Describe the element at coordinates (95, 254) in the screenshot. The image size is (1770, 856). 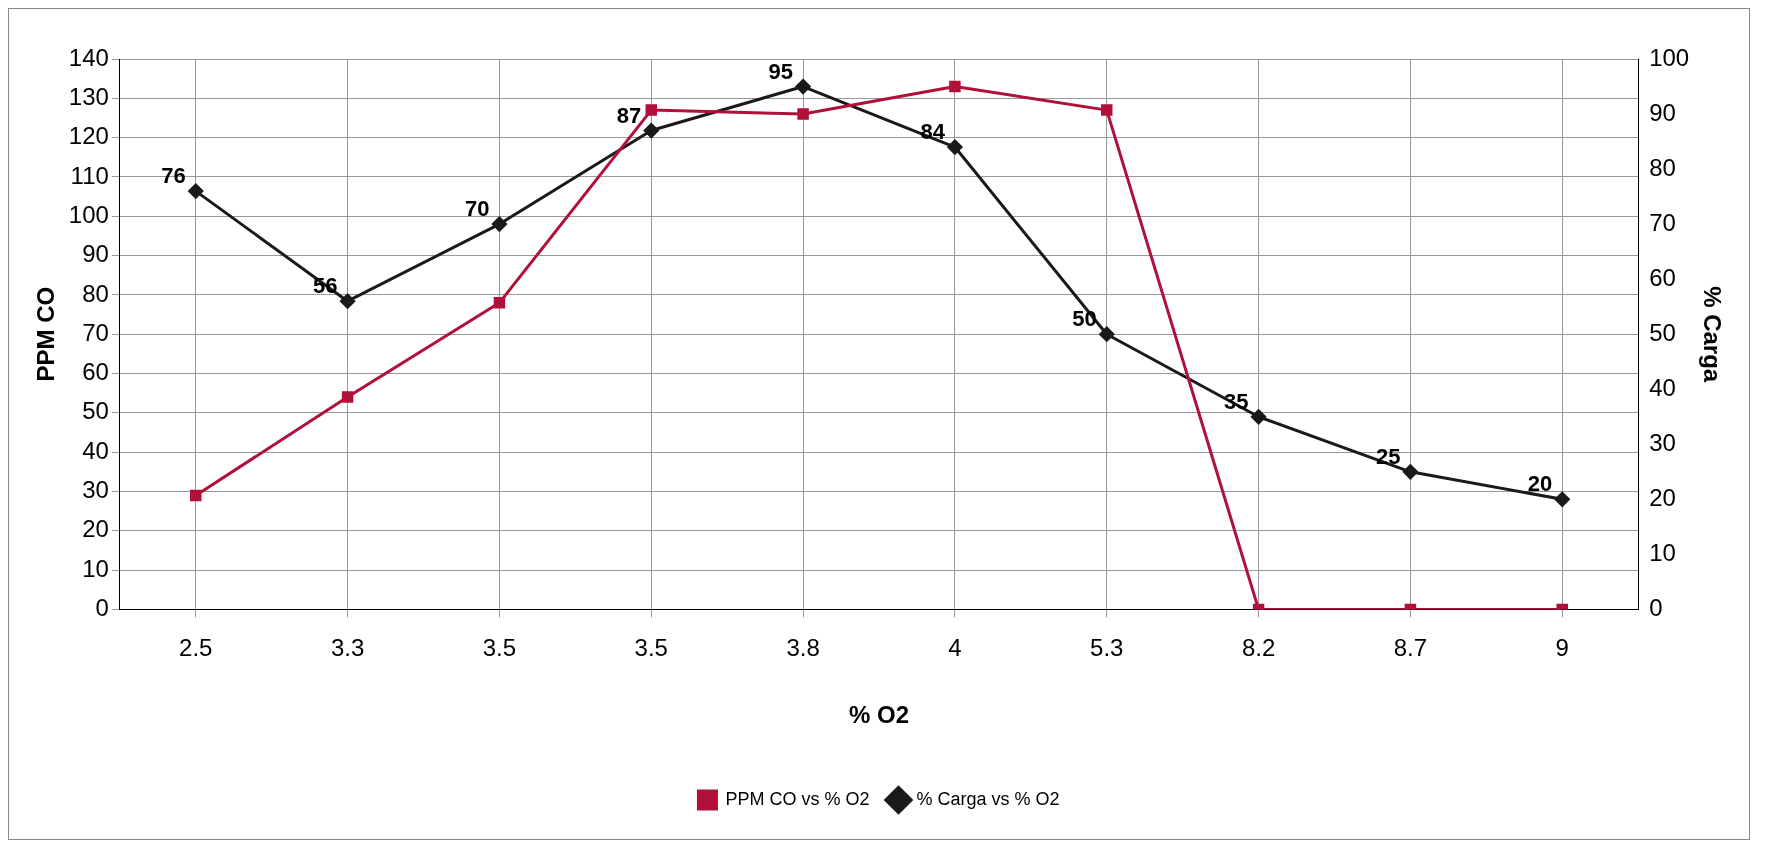
I see `y-tick-label: 90` at that location.